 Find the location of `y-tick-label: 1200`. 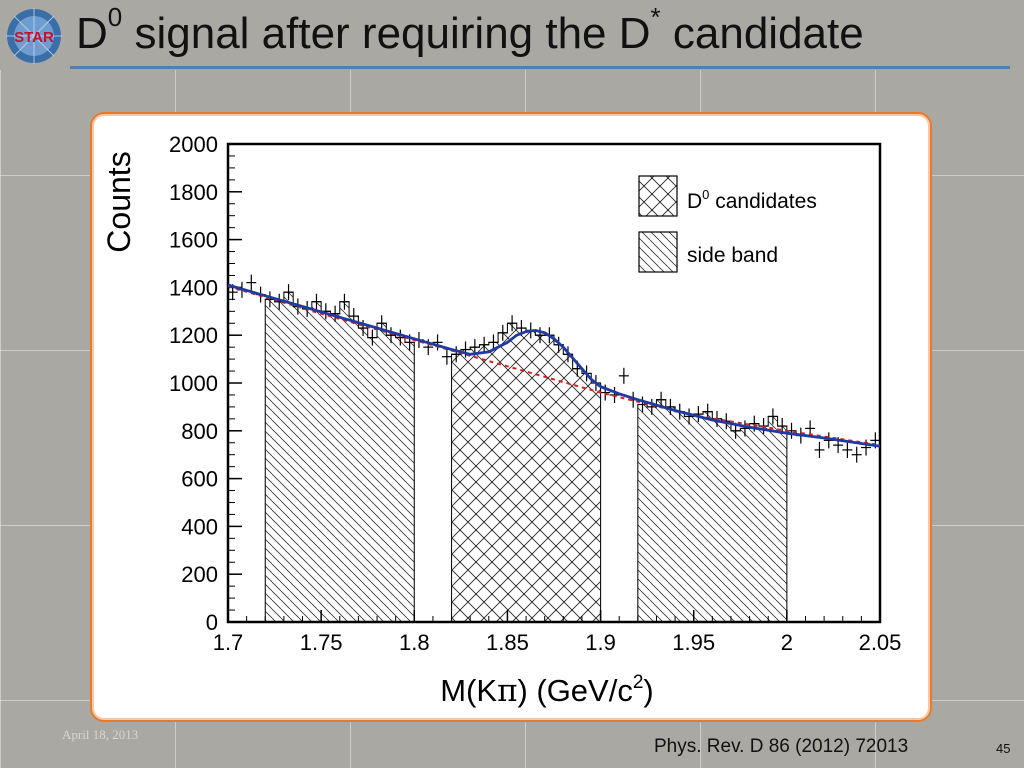

y-tick-label: 1200 is located at coordinates (193, 335).